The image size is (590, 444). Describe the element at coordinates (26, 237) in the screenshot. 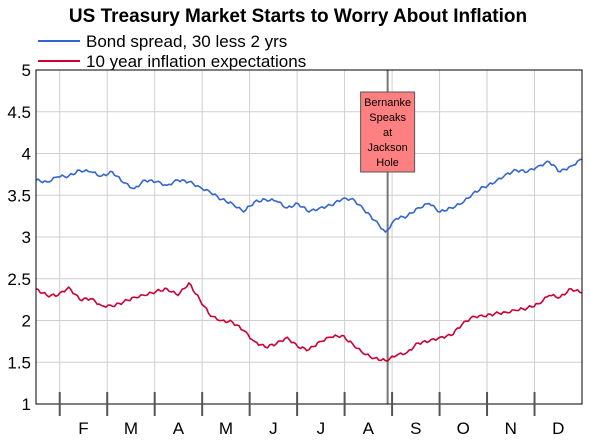

I see `y-tick-label: 3` at that location.